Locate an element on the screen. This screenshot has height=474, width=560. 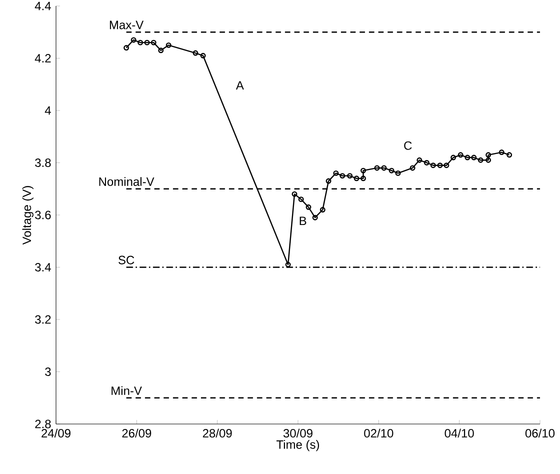
ref-line-label: SC is located at coordinates (126, 260).